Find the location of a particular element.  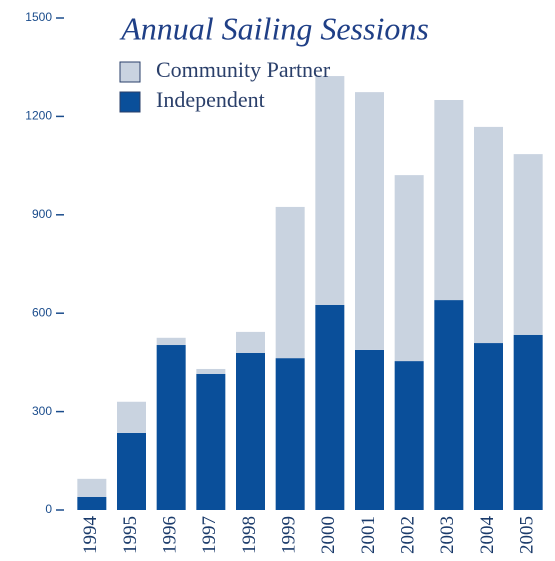

x-tick-label: 2005 is located at coordinates (527, 535).